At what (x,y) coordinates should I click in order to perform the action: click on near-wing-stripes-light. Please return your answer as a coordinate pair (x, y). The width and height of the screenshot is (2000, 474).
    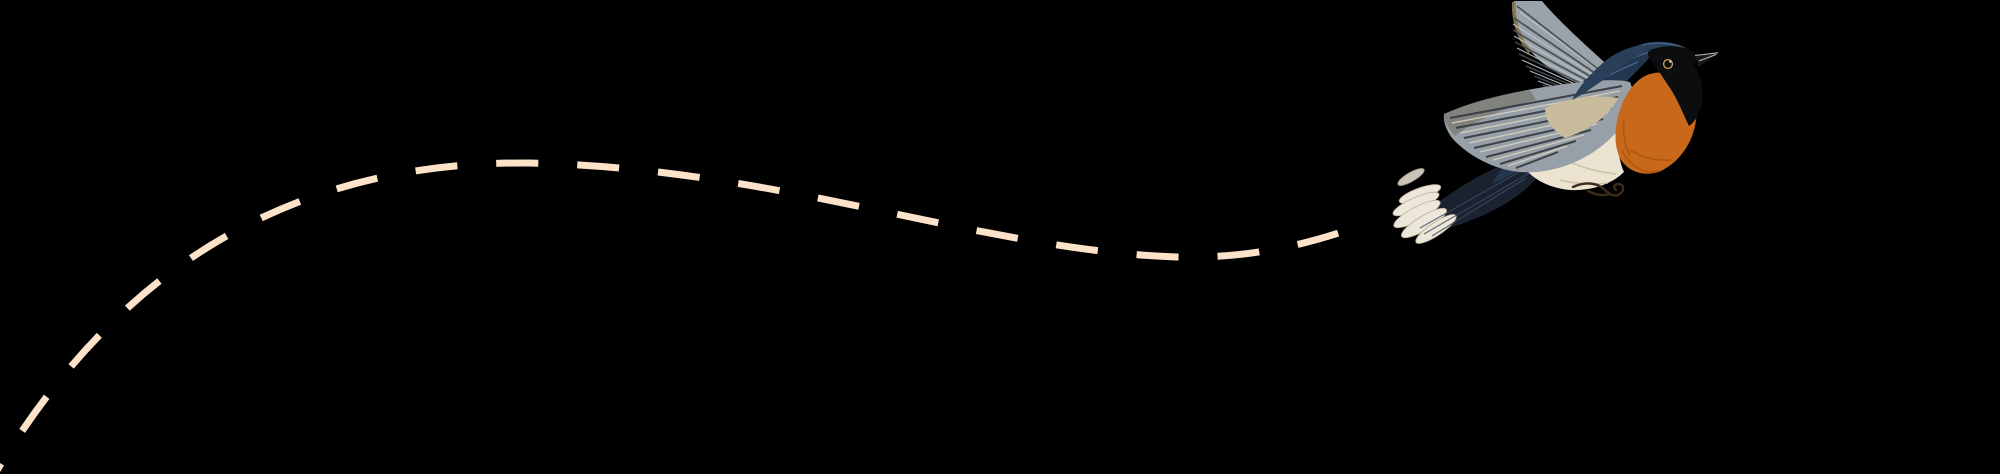
    Looking at the image, I should click on (1536, 128).